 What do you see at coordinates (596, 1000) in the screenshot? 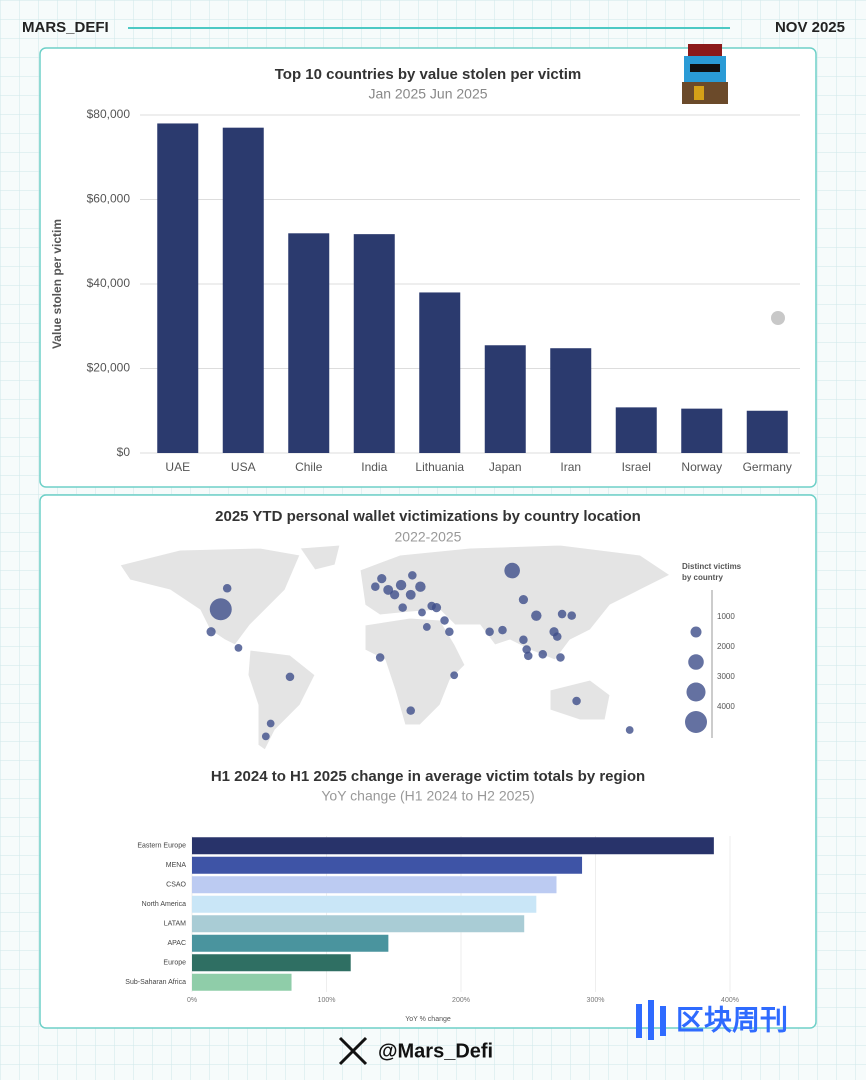
I see `x-tick-label: 300%` at bounding box center [596, 1000].